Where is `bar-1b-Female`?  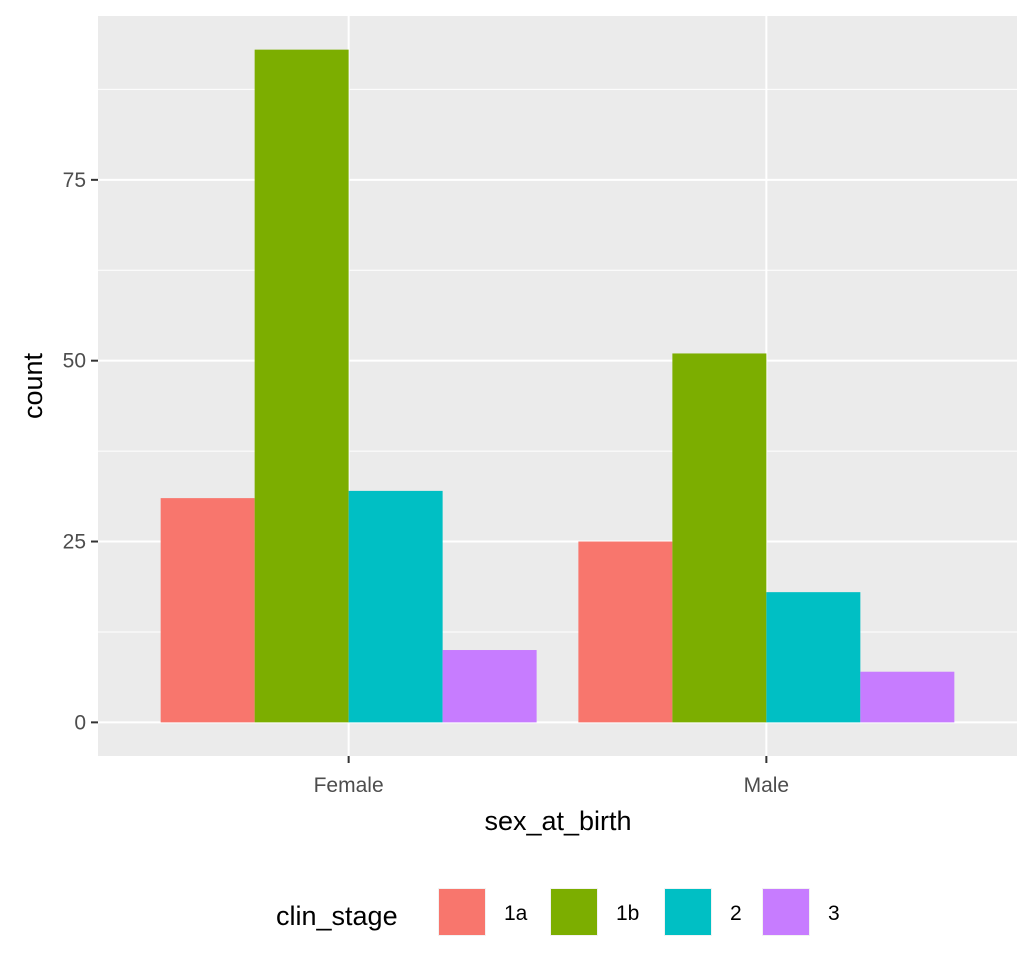
bar-1b-Female is located at coordinates (301, 386).